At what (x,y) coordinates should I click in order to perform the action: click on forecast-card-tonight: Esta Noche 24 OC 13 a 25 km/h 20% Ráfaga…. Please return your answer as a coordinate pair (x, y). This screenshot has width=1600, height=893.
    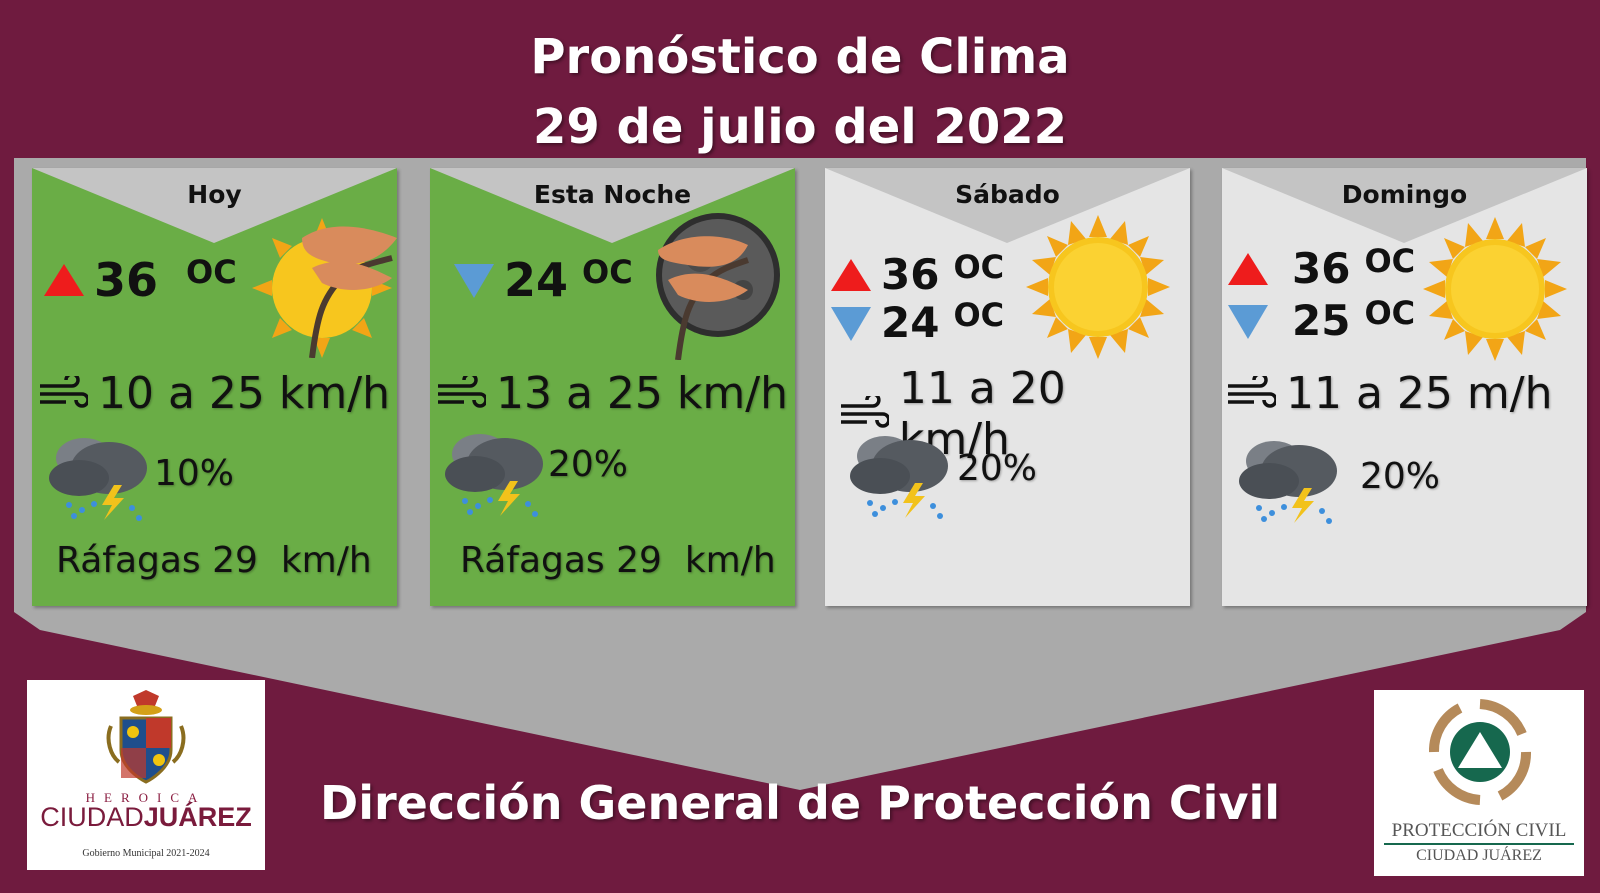
    Looking at the image, I should click on (612, 387).